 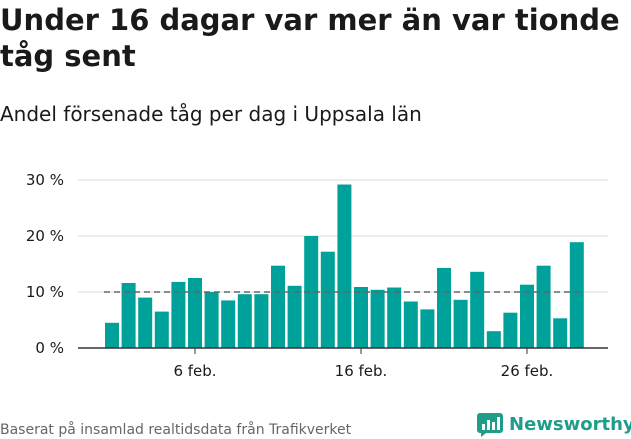 What do you see at coordinates (361, 371) in the screenshot?
I see `x-tick-label: 16 feb.` at bounding box center [361, 371].